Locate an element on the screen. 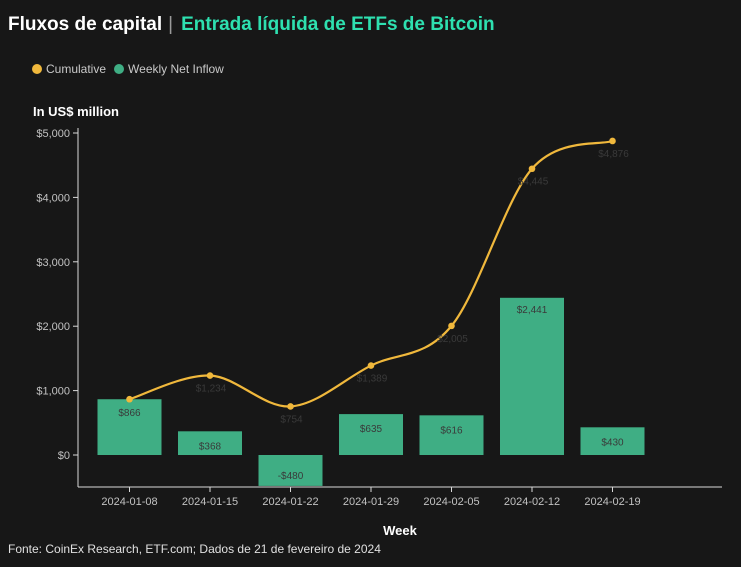 Image resolution: width=741 pixels, height=567 pixels. legend-item-weekly: Weekly Net Inflow is located at coordinates (169, 69).